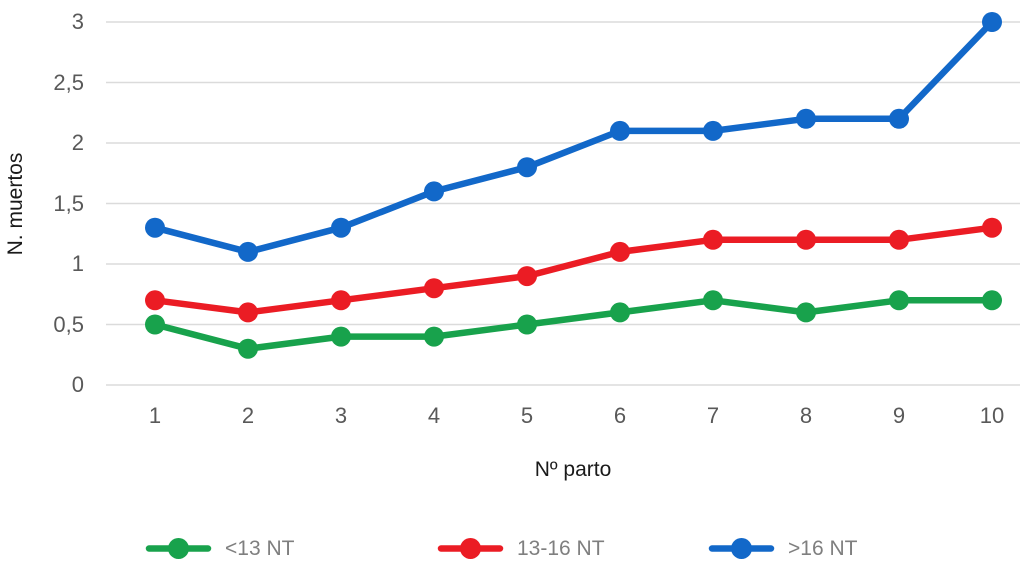  I want to click on x-tick-label: 10, so click(992, 415).